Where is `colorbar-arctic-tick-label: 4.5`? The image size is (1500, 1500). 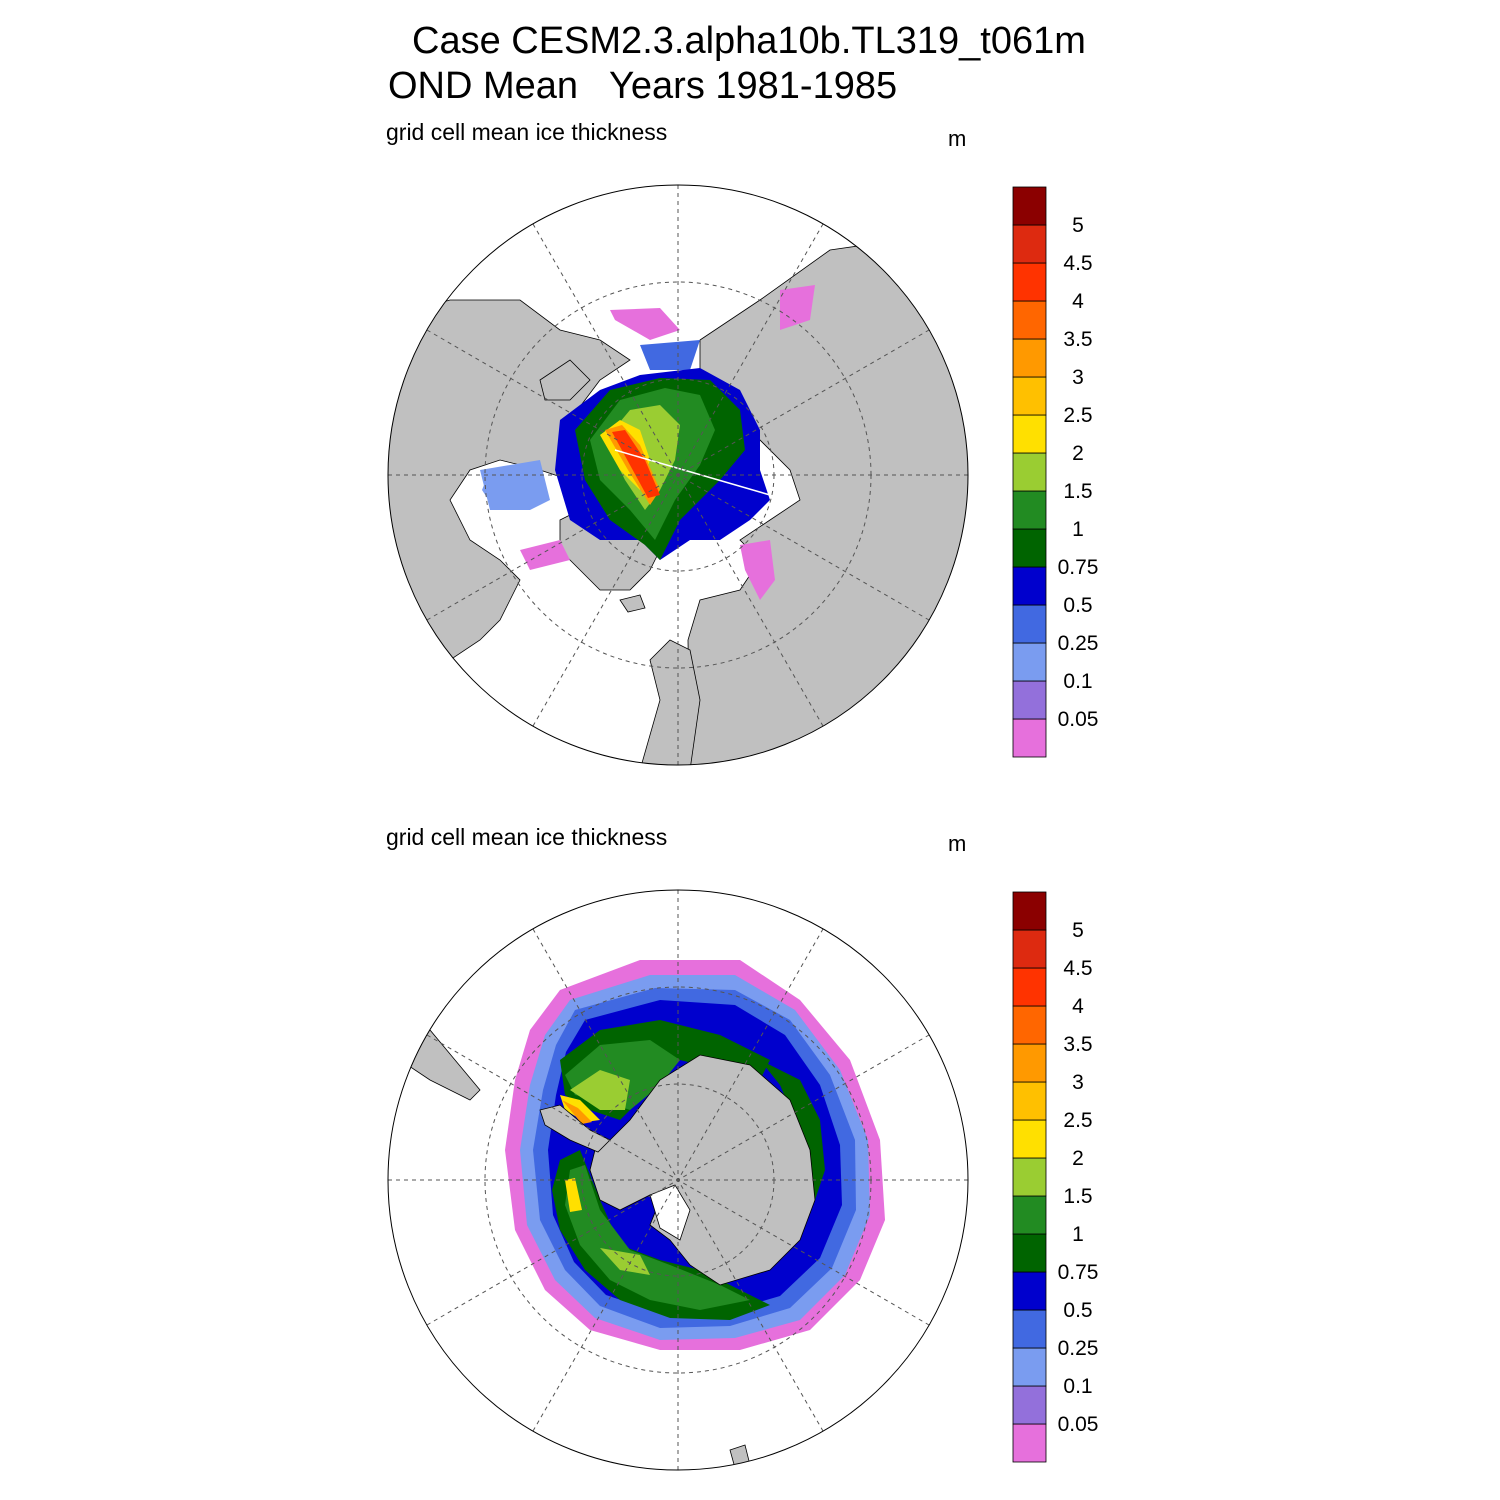
colorbar-arctic-tick-label: 4.5 is located at coordinates (1077, 263).